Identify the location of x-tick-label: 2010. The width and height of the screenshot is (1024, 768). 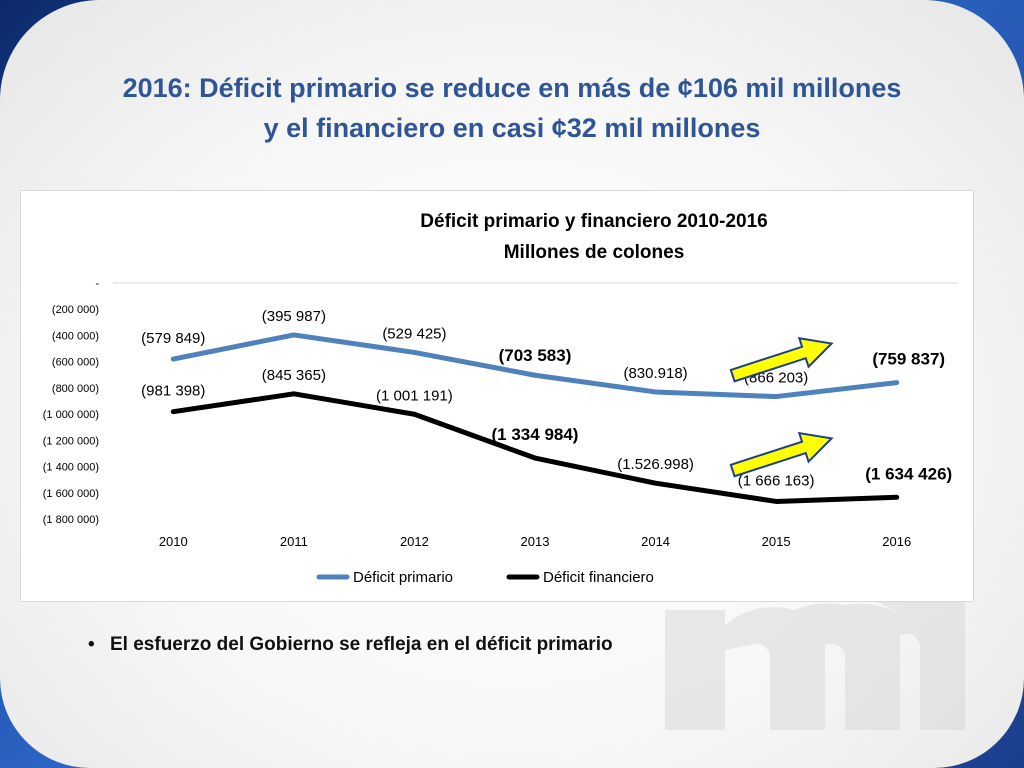
(173, 541).